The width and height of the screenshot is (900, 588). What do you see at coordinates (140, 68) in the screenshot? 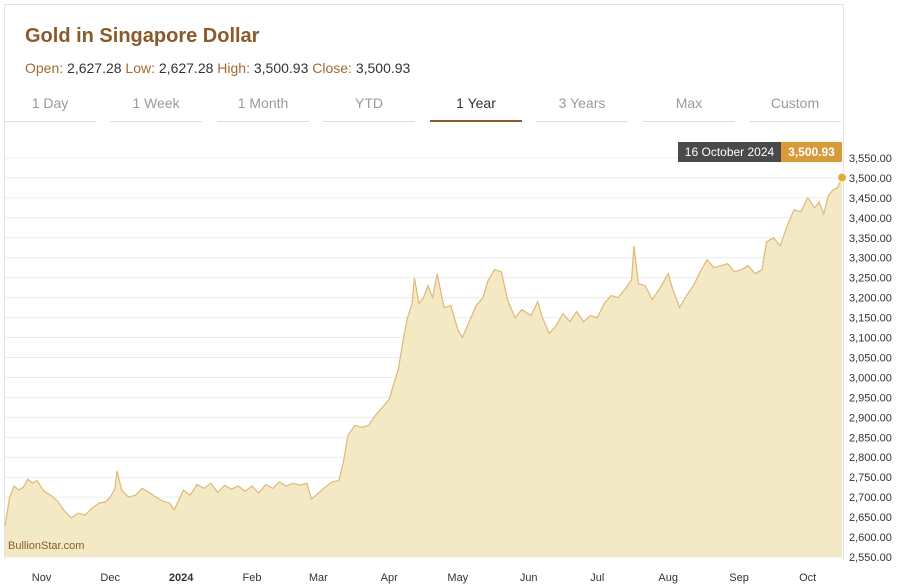
I see `low-label: Low:` at bounding box center [140, 68].